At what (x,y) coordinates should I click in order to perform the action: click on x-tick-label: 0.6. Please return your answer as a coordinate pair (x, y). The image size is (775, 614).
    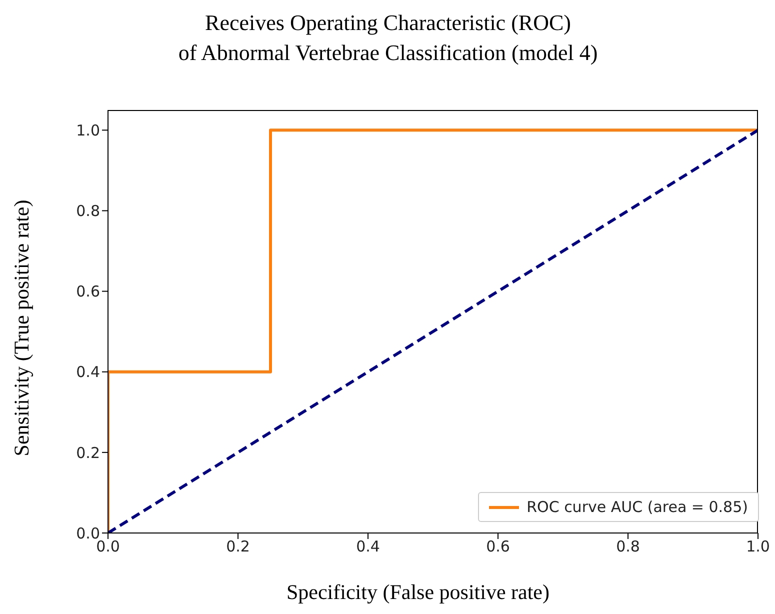
    Looking at the image, I should click on (498, 547).